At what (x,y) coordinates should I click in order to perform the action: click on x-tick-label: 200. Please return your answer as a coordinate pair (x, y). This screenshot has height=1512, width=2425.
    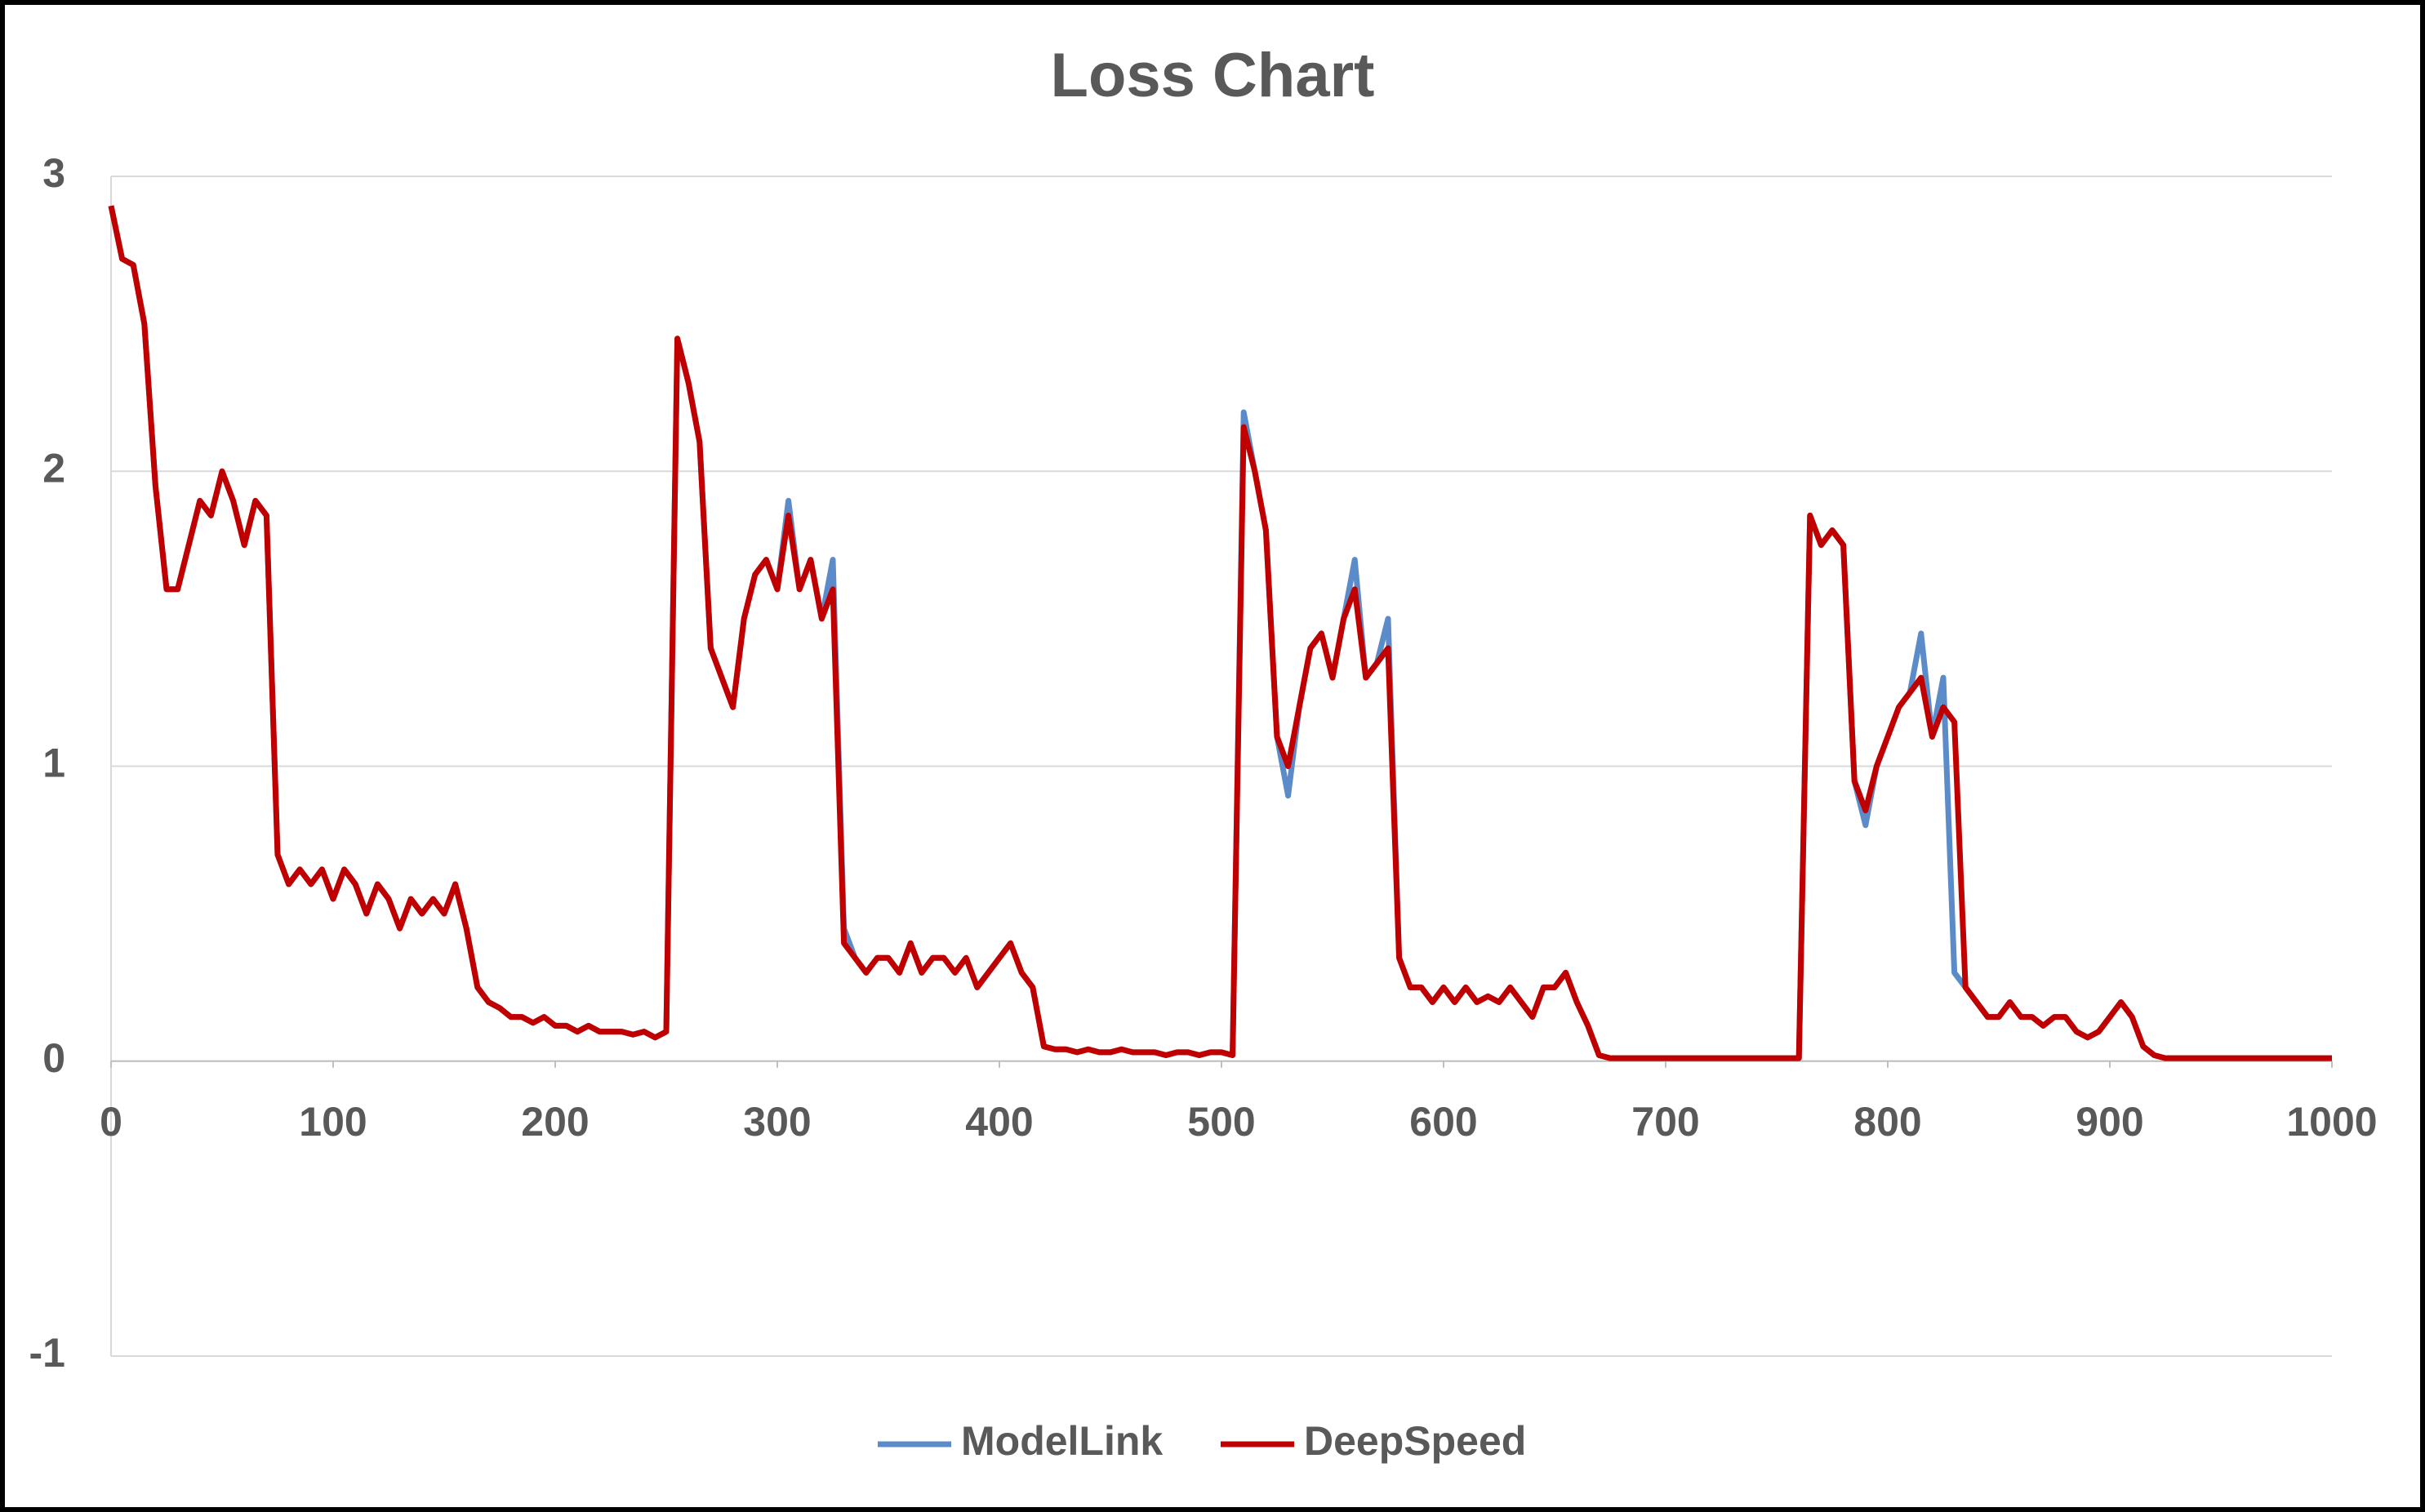
    Looking at the image, I should click on (555, 1122).